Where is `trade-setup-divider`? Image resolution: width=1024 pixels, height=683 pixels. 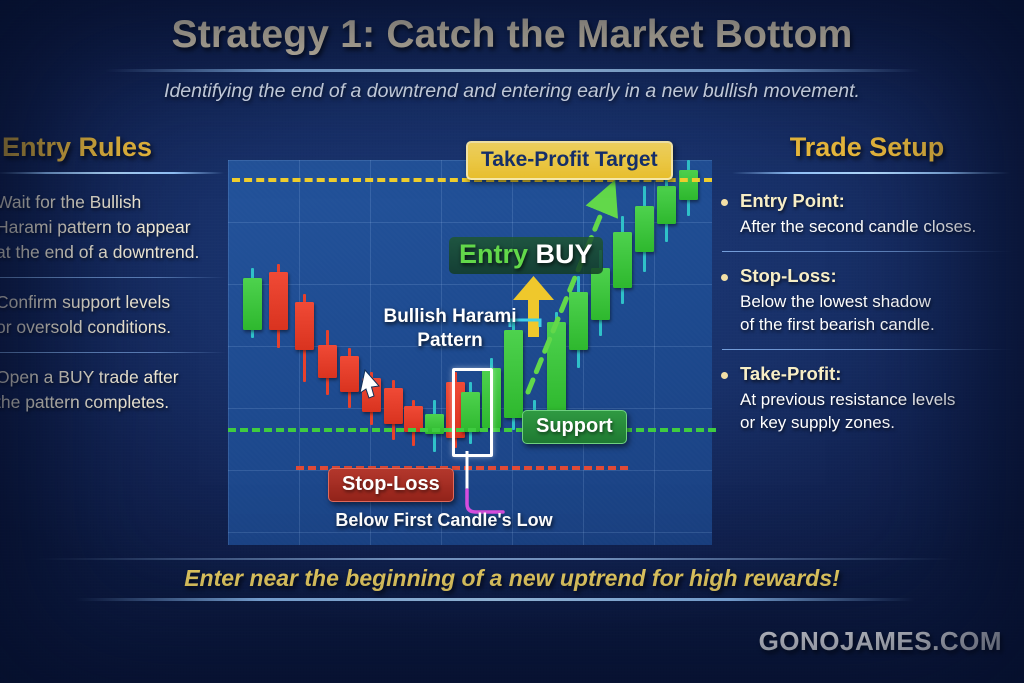
trade-setup-divider is located at coordinates (871, 173).